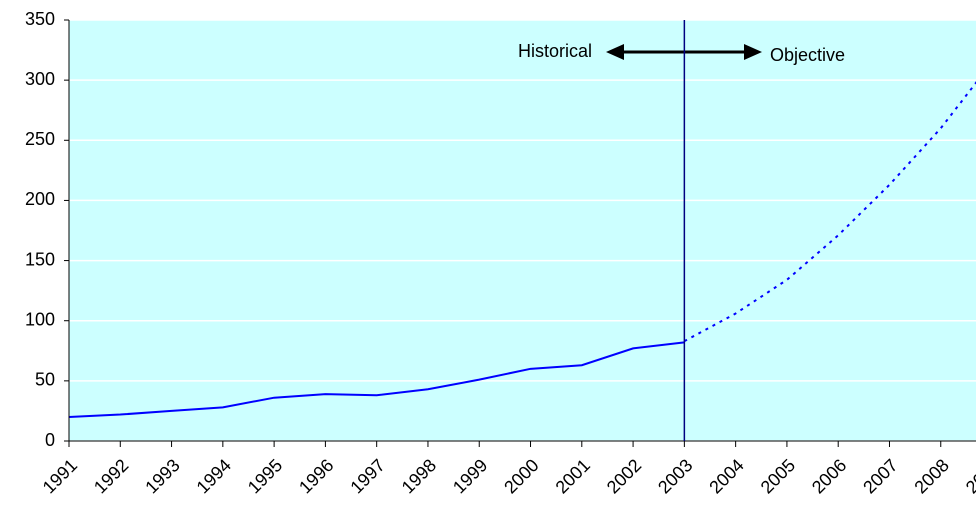 Image resolution: width=976 pixels, height=519 pixels. I want to click on x-tick-label: 2004, so click(726, 476).